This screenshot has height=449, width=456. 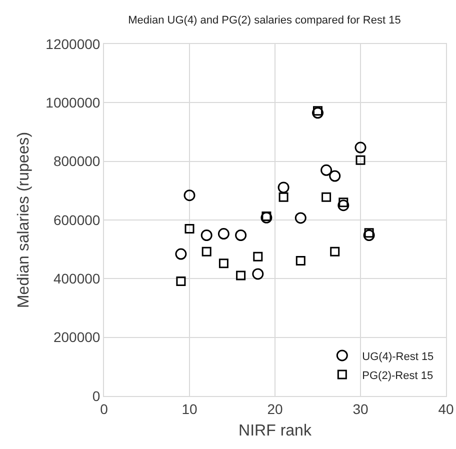 What do you see at coordinates (76, 278) in the screenshot?
I see `y-tick-label: 400000` at bounding box center [76, 278].